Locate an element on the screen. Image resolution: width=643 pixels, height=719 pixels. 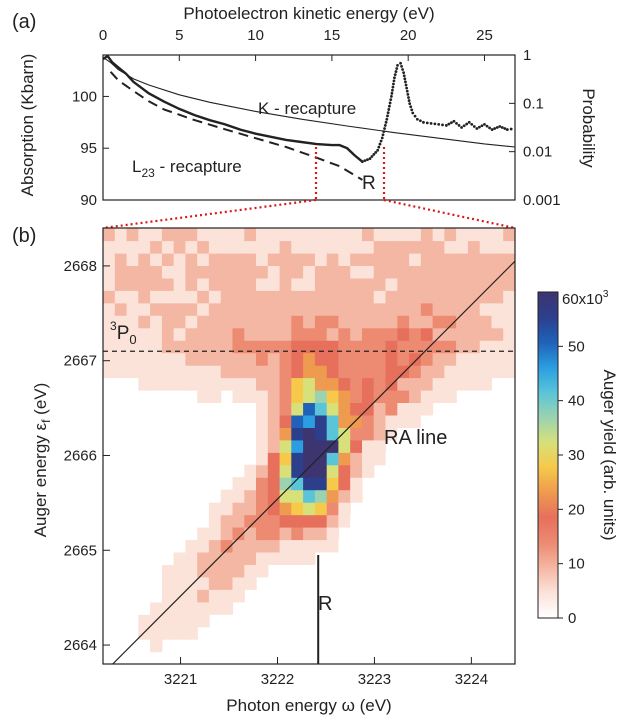
panel-a-top-axis-ticks: 0 5 10 15 20 25 is located at coordinates (296, 44).